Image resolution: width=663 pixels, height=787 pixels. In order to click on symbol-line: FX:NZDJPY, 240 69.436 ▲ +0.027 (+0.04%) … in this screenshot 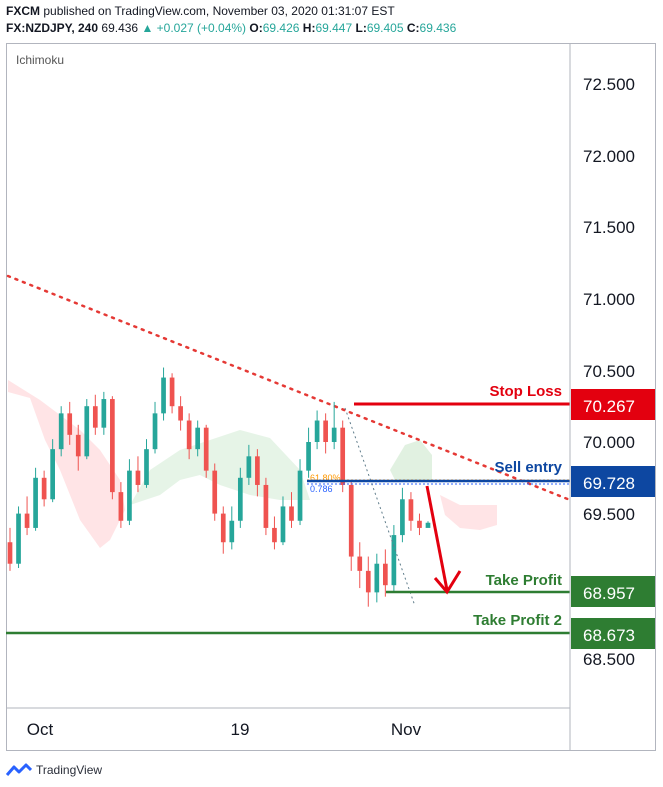, I will do `click(231, 28)`.